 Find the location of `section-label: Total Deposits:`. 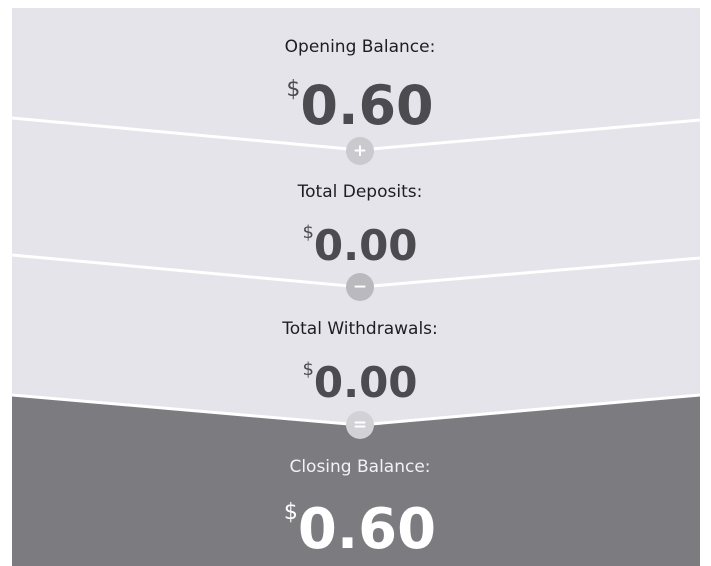

section-label: Total Deposits: is located at coordinates (360, 192).